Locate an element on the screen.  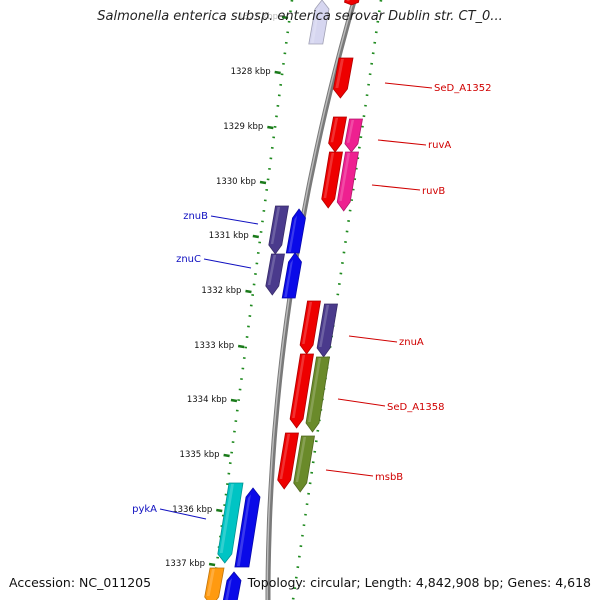
gene-label-SeD_A1352: SeD_A1352 is located at coordinates (438, 88).